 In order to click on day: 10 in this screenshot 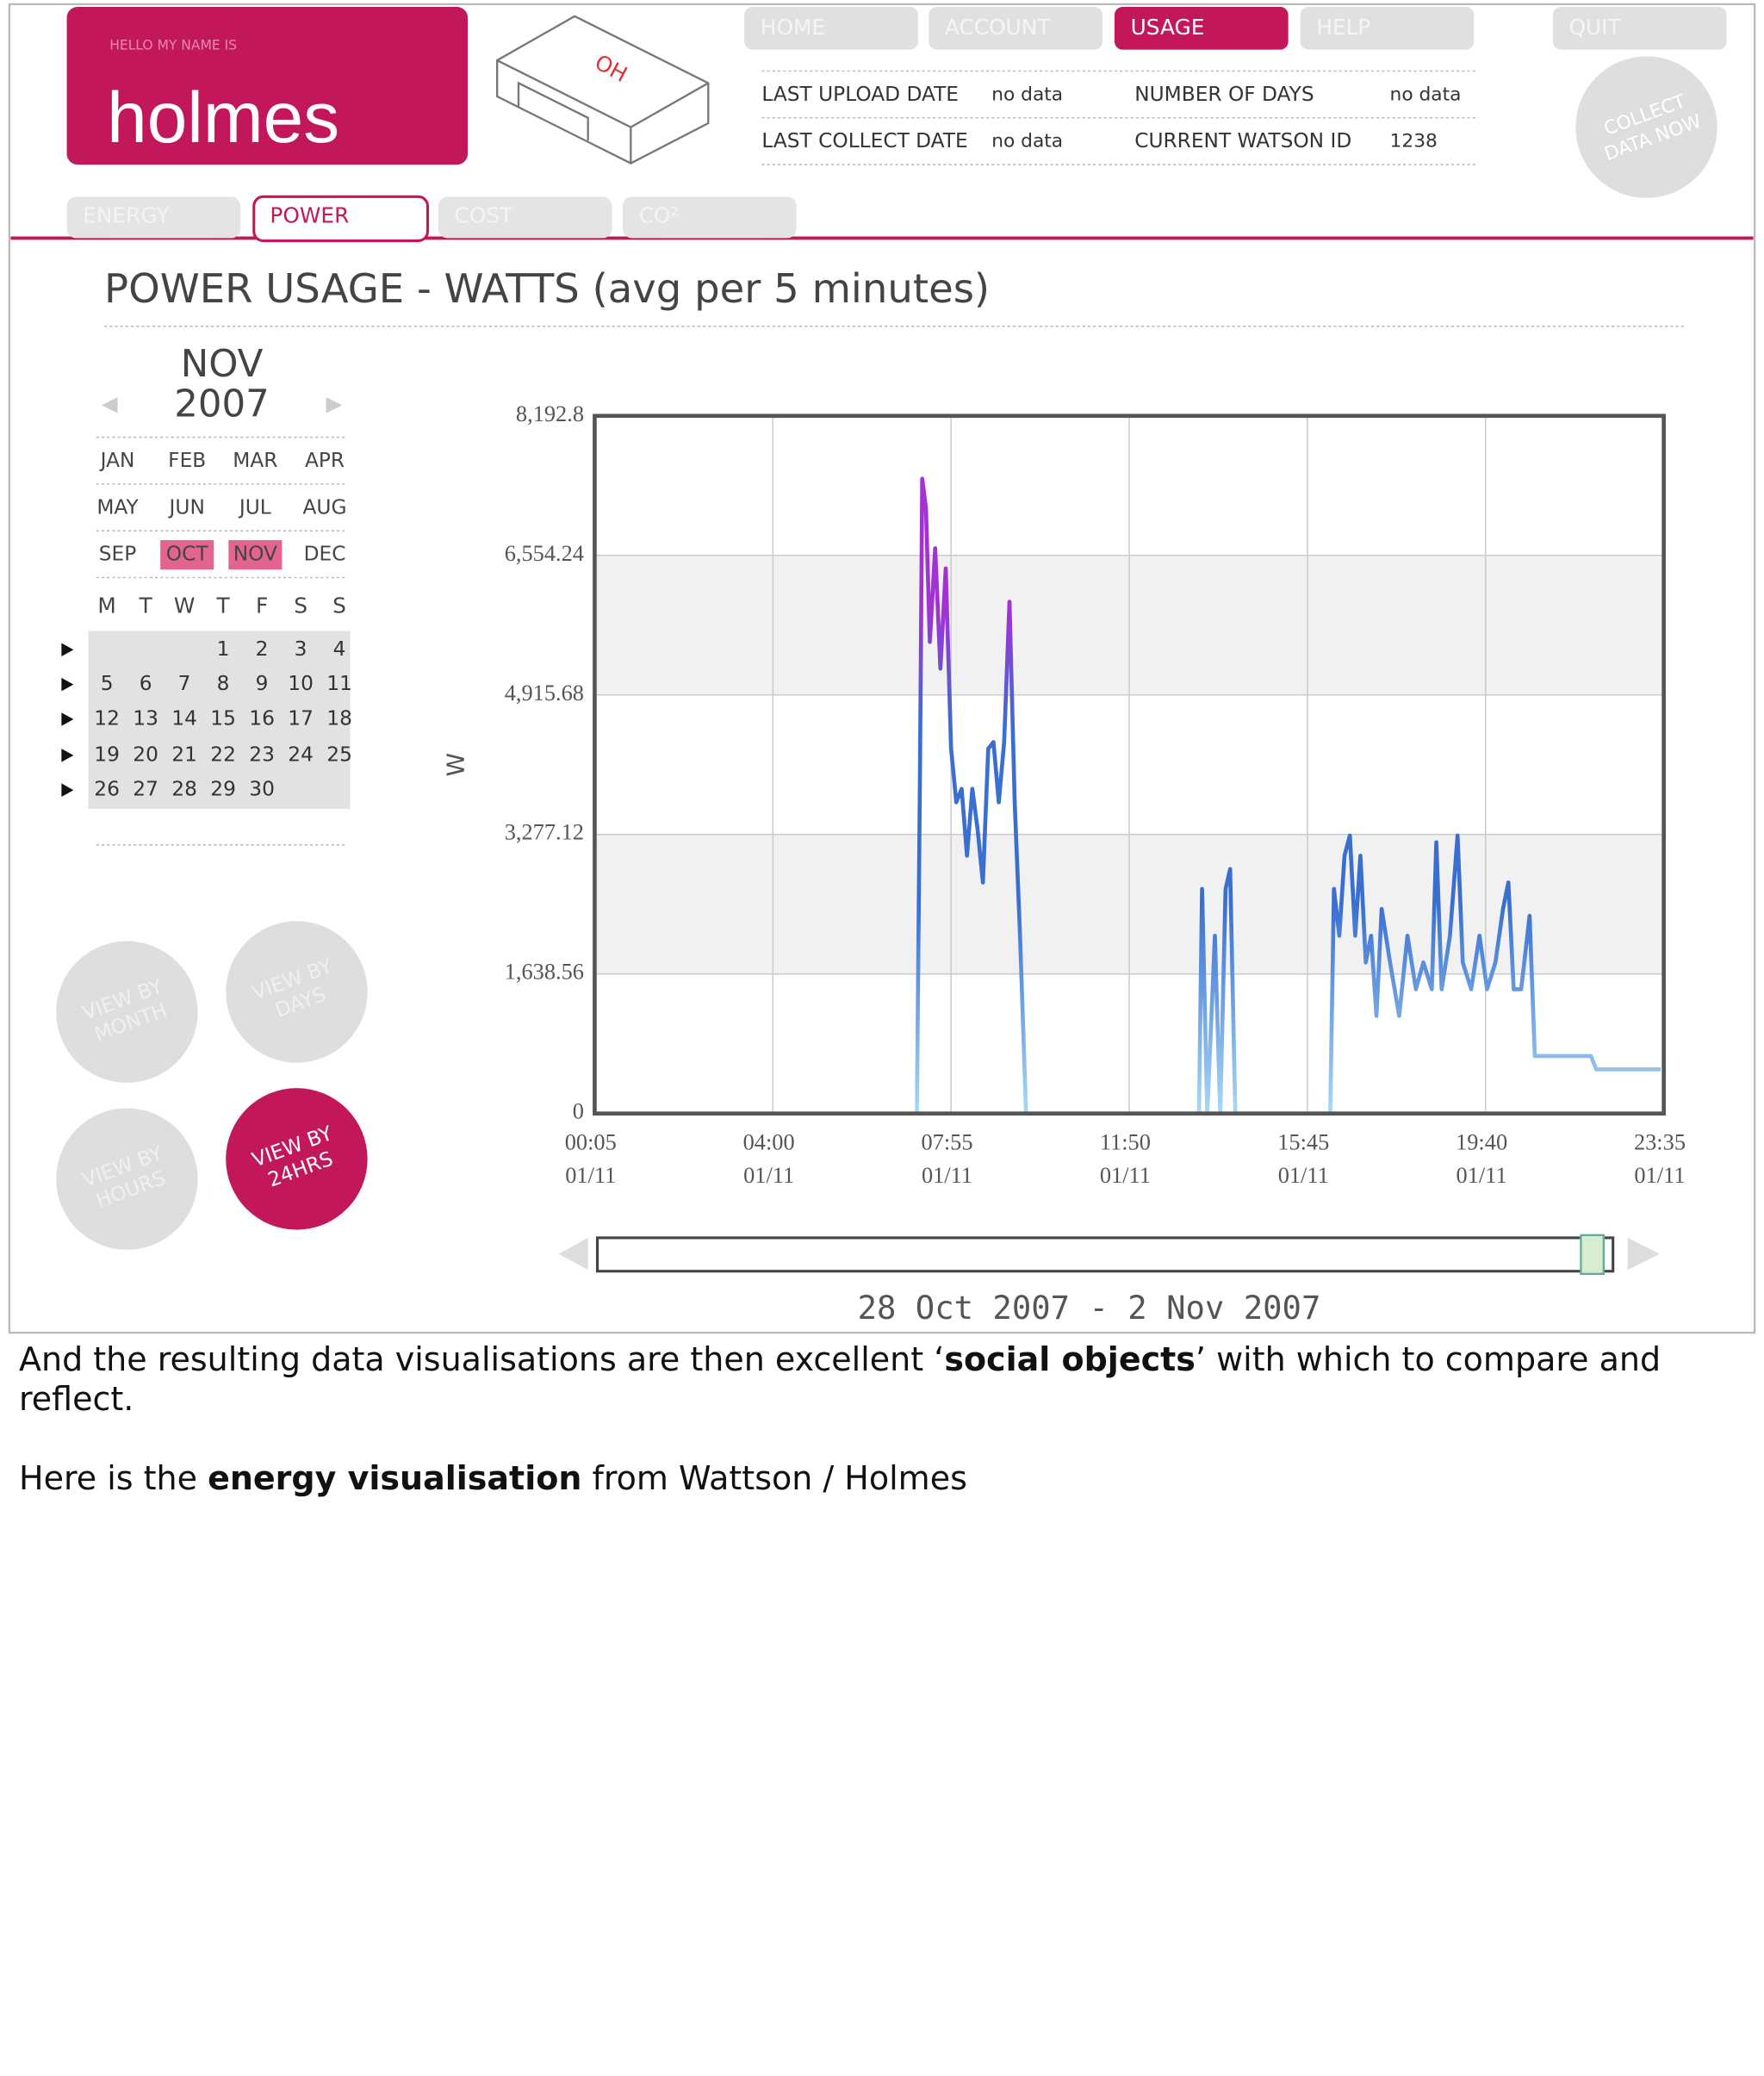, I will do `click(301, 683)`.